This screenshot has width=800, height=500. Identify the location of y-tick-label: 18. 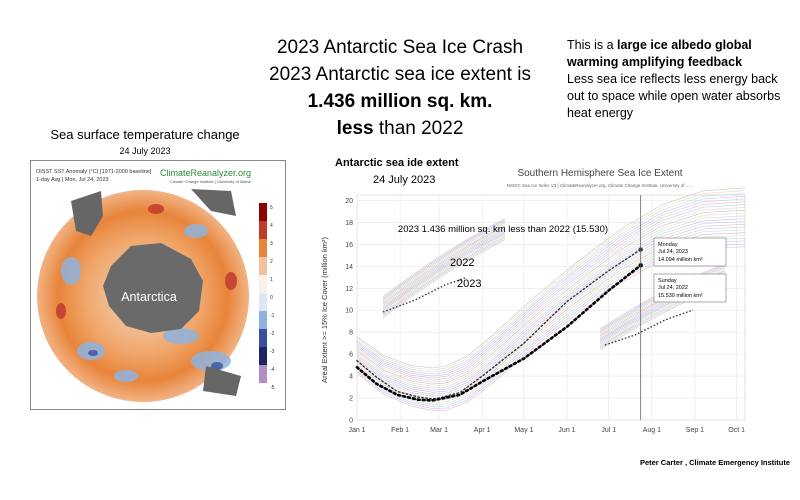
(349, 223).